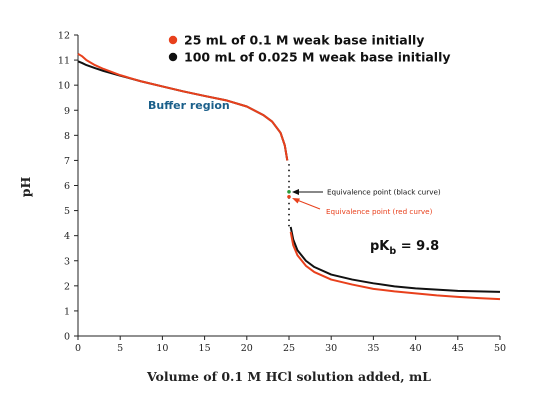 The width and height of the screenshot is (540, 405). Describe the element at coordinates (67, 111) in the screenshot. I see `y-tick-label: 9` at that location.